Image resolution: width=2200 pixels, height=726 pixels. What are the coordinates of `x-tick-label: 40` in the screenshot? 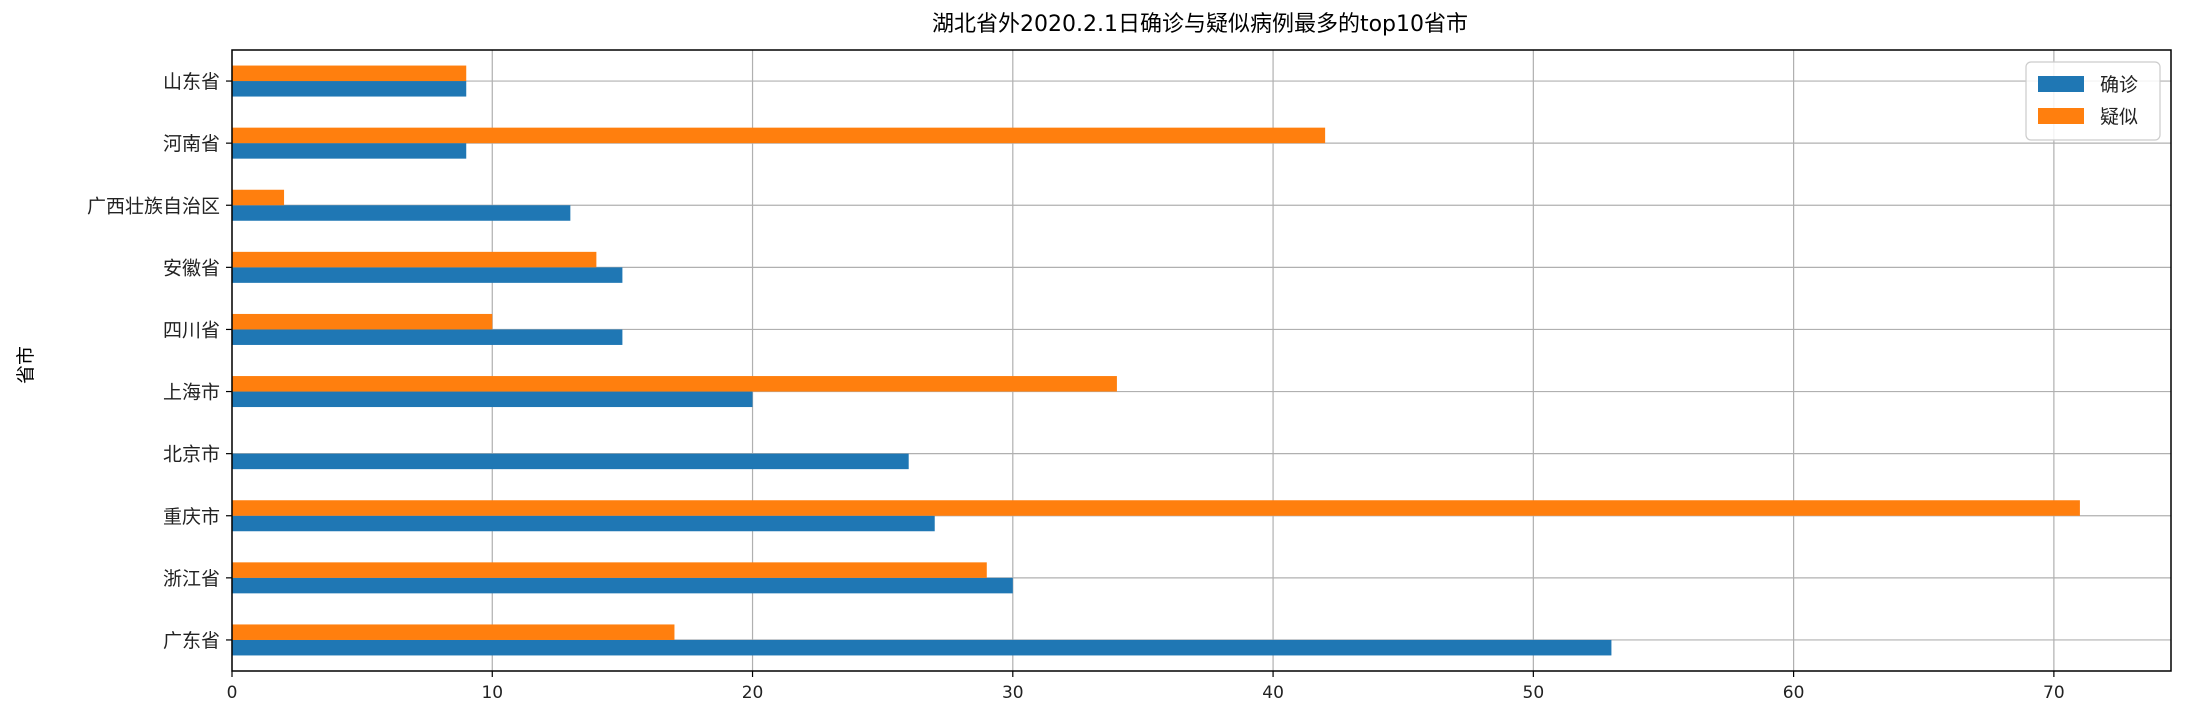 It's located at (1273, 693).